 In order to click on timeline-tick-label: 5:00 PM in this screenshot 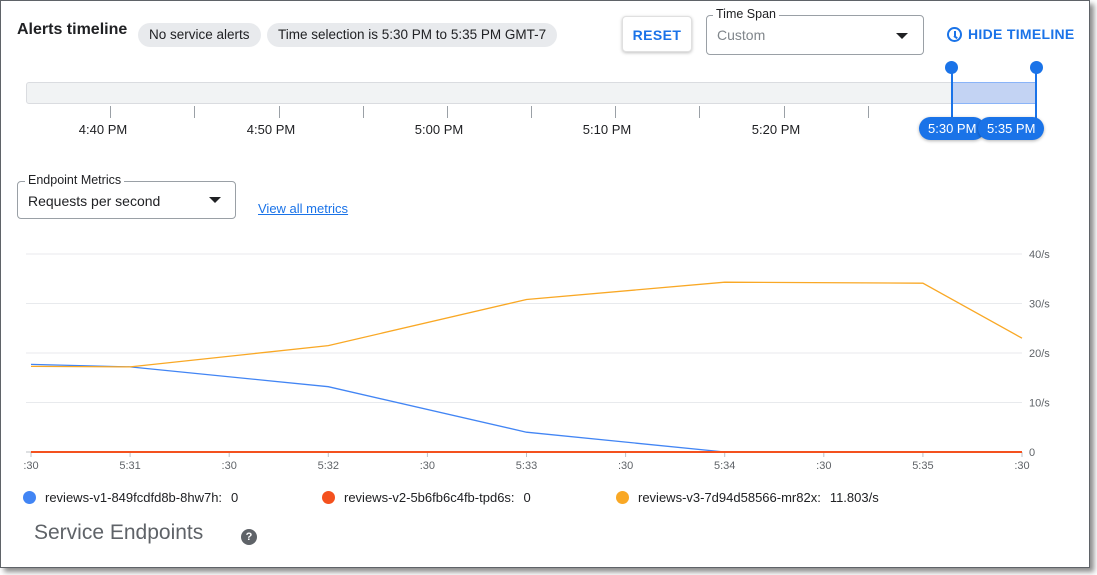, I will do `click(439, 129)`.